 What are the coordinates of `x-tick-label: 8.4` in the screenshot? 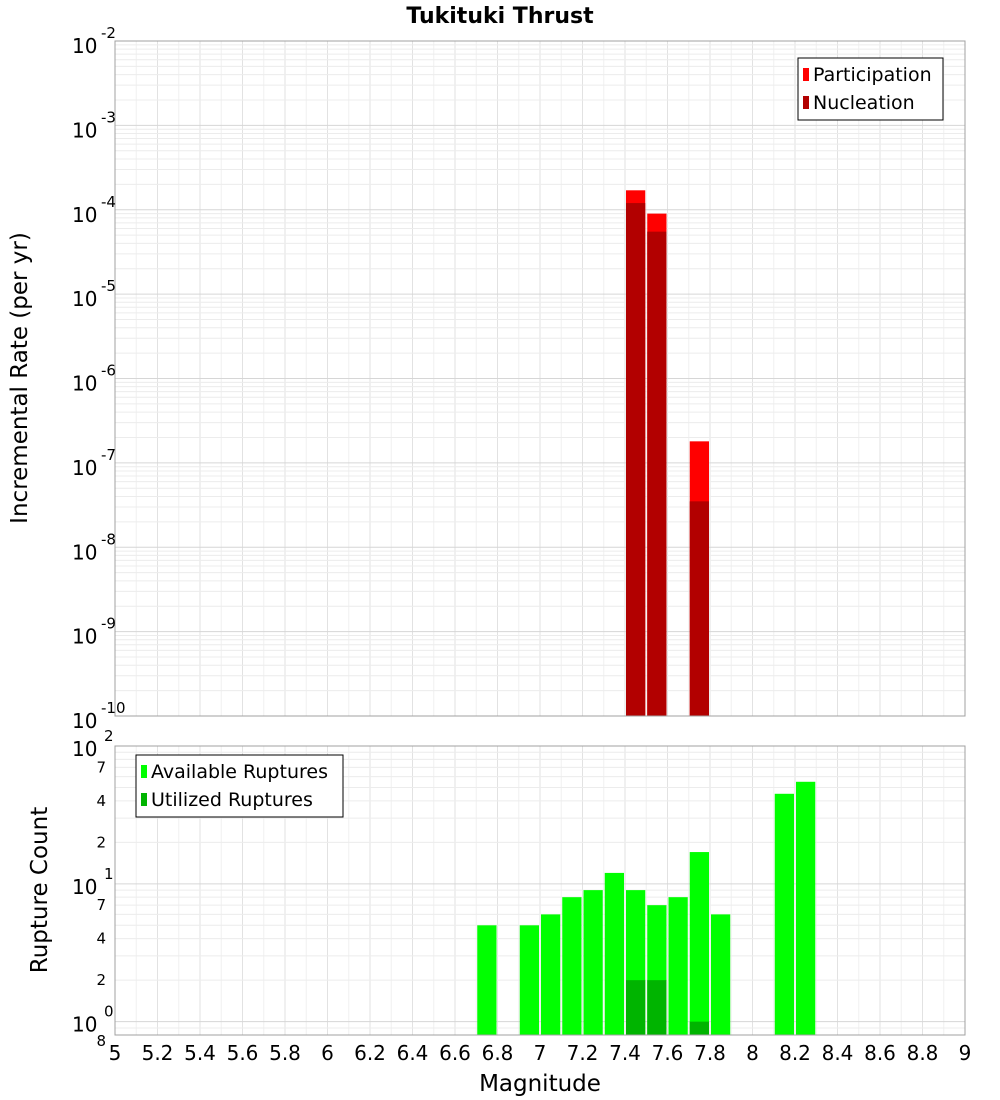 It's located at (838, 1053).